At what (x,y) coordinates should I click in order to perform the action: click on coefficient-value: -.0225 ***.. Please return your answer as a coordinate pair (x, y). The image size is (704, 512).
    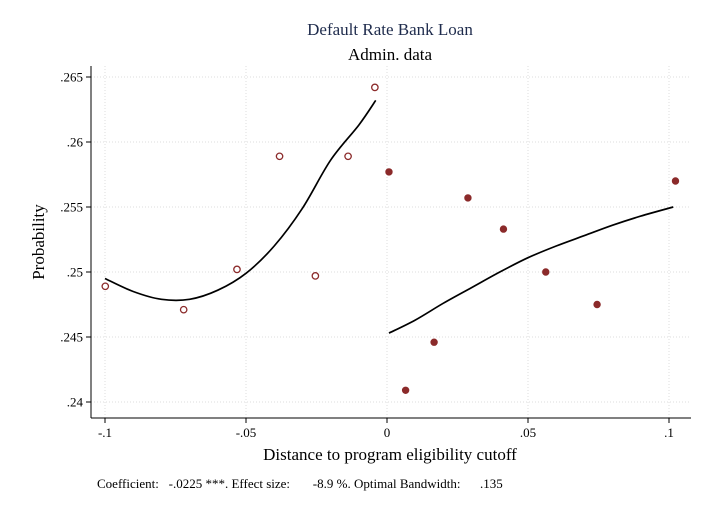
    Looking at the image, I should click on (198, 483).